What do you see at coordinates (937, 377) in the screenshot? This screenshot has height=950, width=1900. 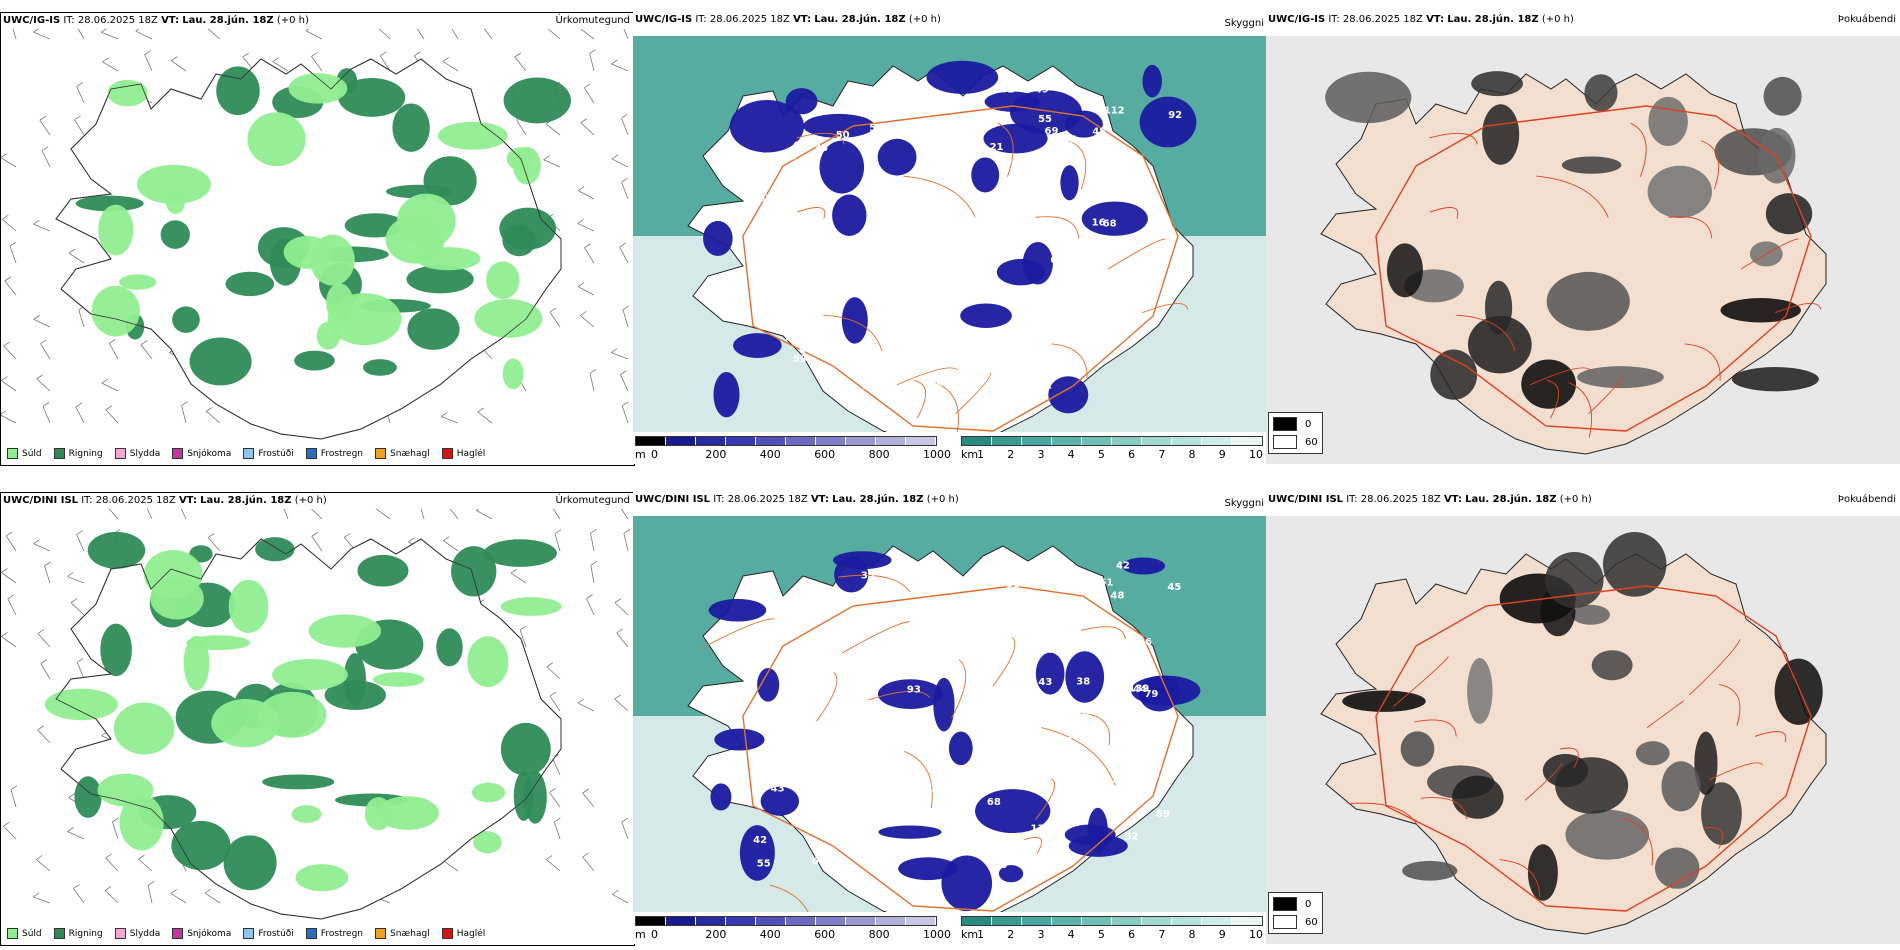 I see `cloud-base-label: 41` at bounding box center [937, 377].